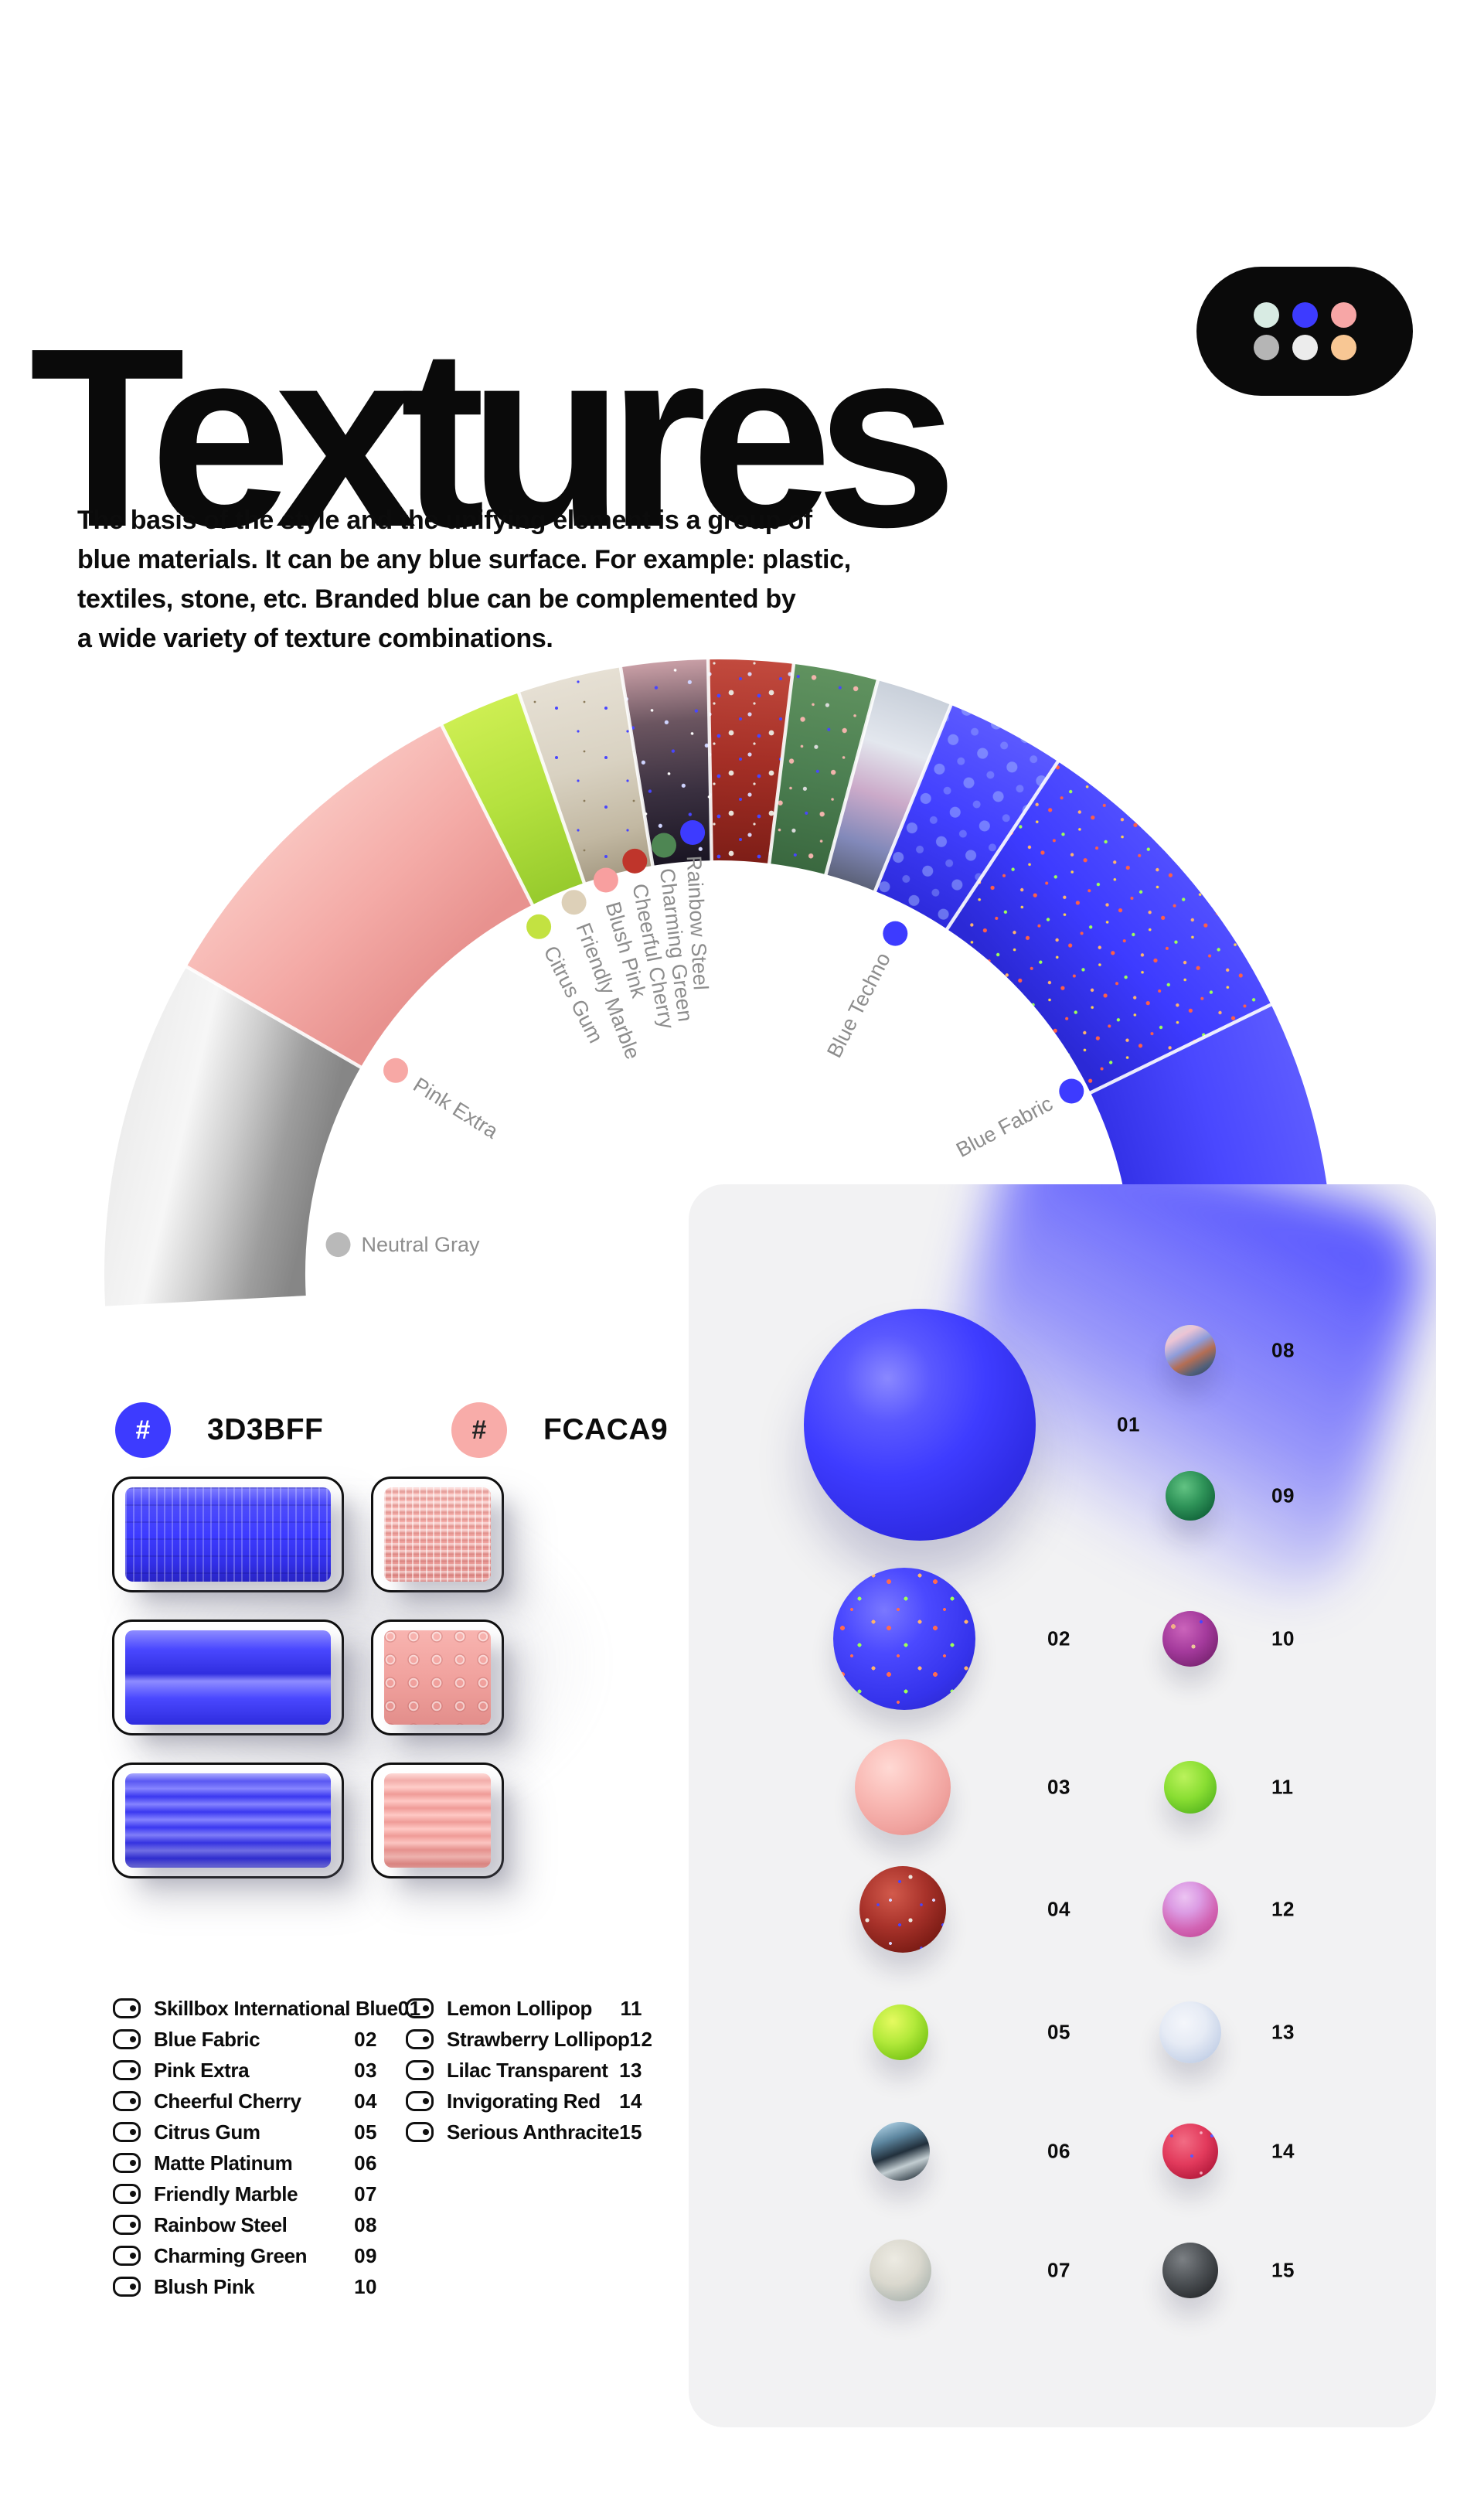 This screenshot has width=1484, height=2500. What do you see at coordinates (245, 2039) in the screenshot?
I see `material-list-item-02: Blue Fabric 02` at bounding box center [245, 2039].